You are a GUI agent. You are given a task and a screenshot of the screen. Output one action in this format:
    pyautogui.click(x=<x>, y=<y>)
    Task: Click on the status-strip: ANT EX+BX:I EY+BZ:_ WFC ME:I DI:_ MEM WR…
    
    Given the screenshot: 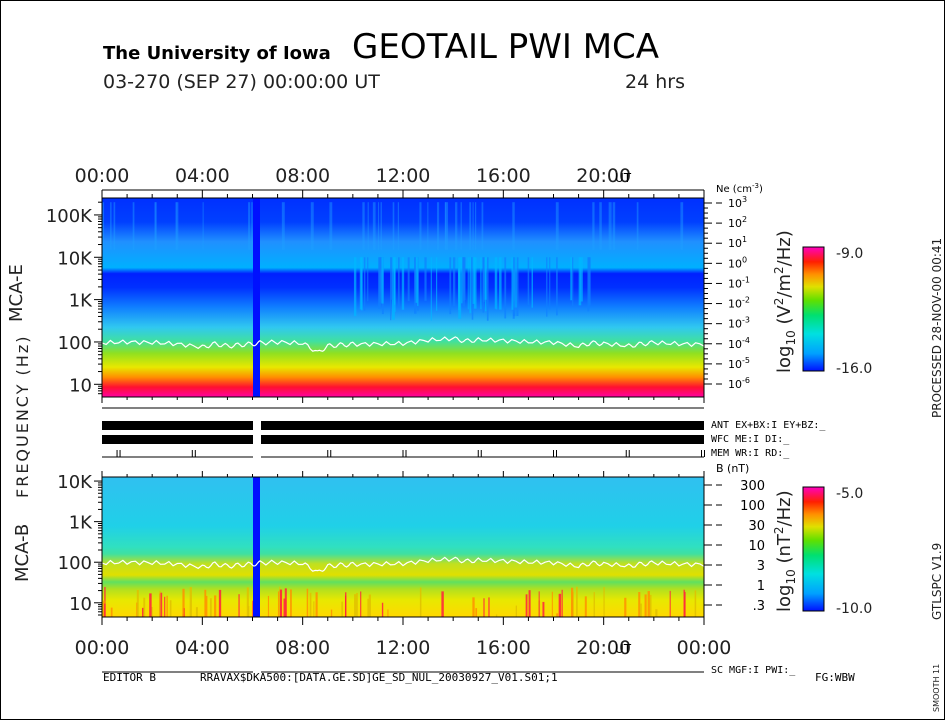 What is the action you would take?
    pyautogui.click(x=464, y=433)
    